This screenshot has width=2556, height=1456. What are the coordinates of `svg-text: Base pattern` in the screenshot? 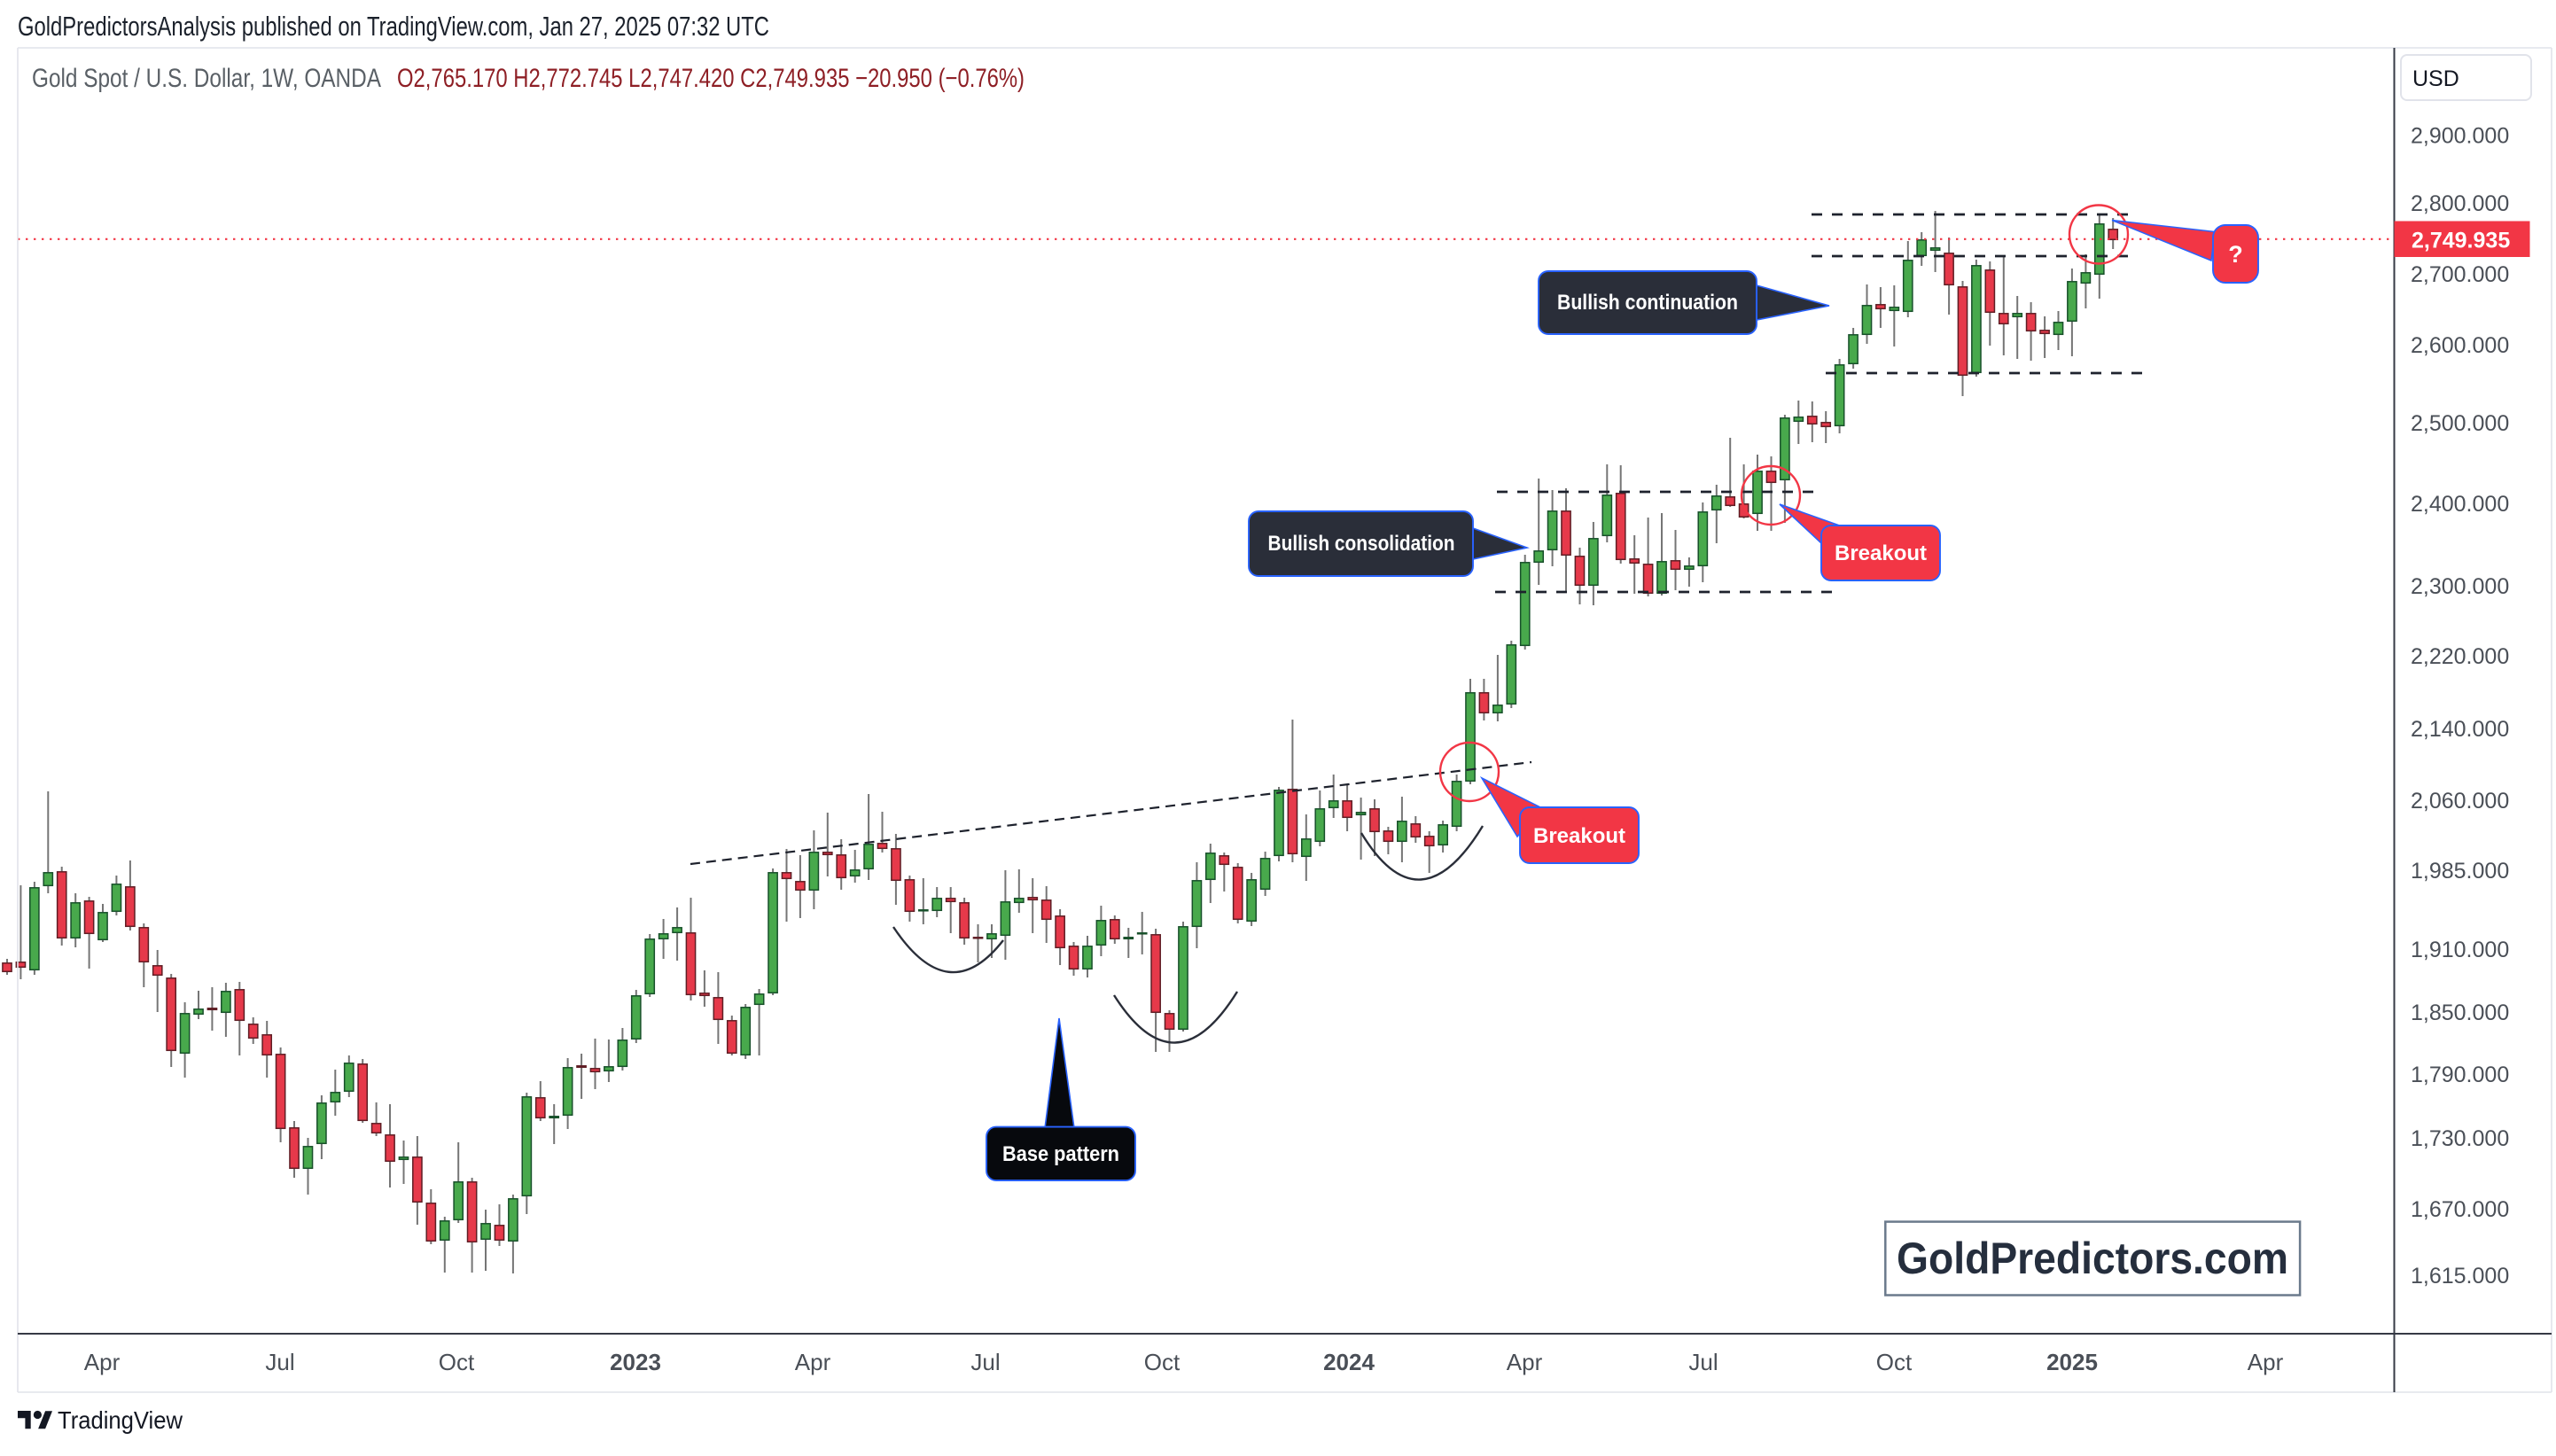 It's located at (1060, 1154).